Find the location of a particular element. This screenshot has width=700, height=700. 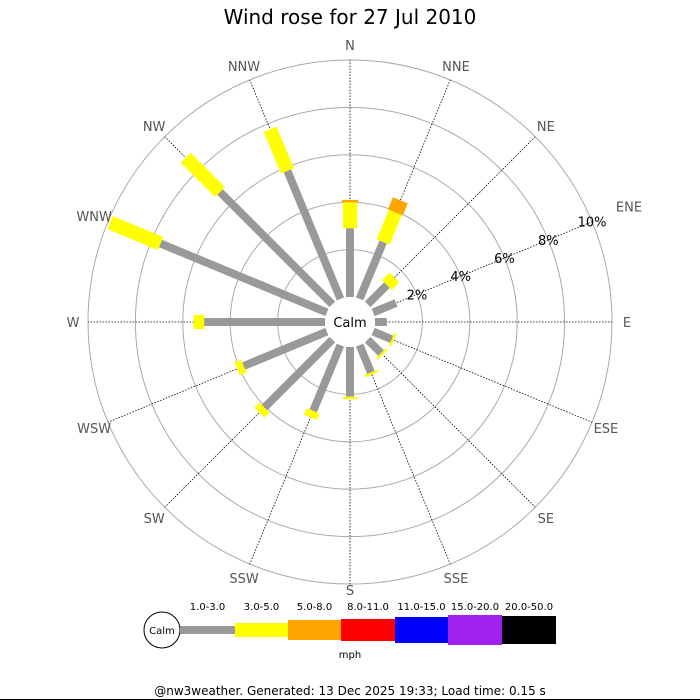

bar-se-1.0-3.0 is located at coordinates (374, 346).